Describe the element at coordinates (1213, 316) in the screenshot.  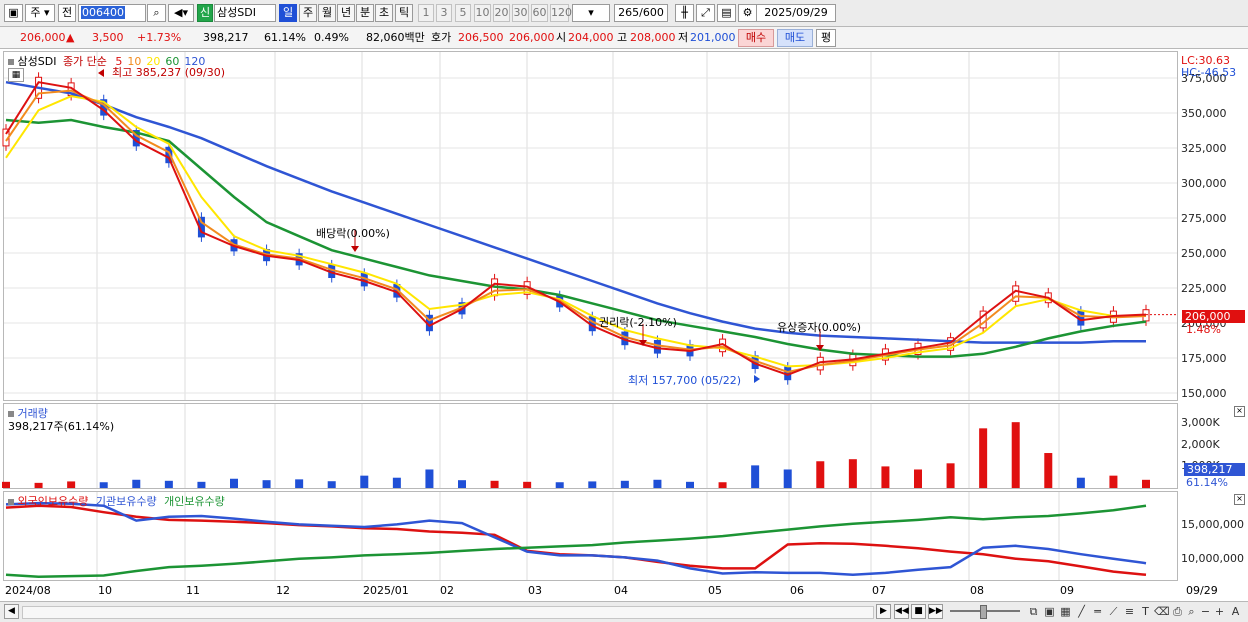
I see `current-price-tag: 206,000` at that location.